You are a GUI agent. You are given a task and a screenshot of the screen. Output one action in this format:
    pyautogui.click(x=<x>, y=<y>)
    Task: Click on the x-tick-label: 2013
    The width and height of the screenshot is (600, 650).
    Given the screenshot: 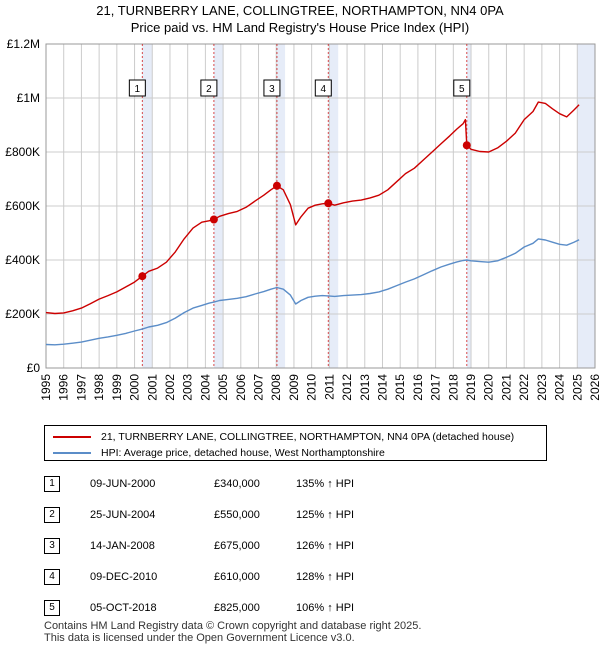 What is the action you would take?
    pyautogui.click(x=365, y=387)
    